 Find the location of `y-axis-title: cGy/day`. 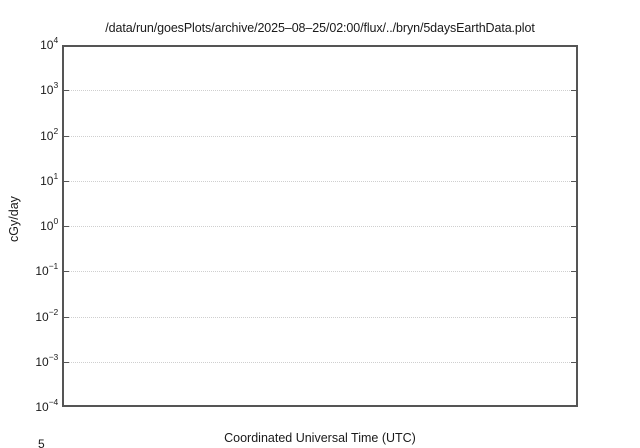

y-axis-title: cGy/day is located at coordinates (14, 219).